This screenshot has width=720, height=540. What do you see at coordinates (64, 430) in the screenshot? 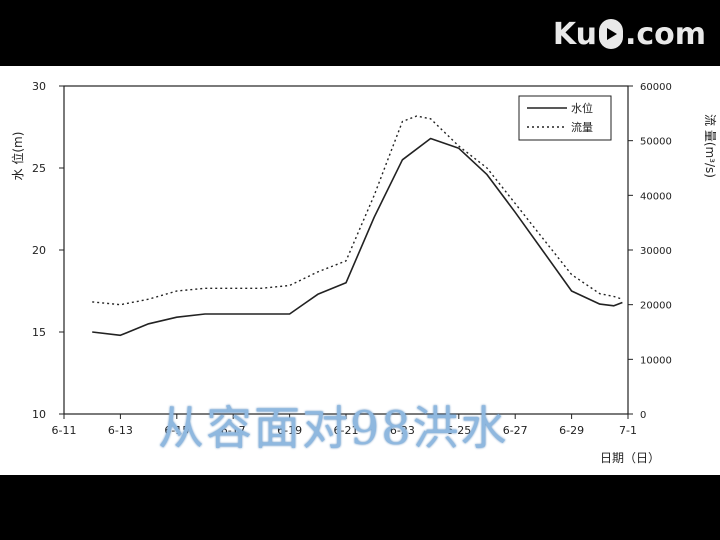
I see `x-tick-label: 6-11` at bounding box center [64, 430].